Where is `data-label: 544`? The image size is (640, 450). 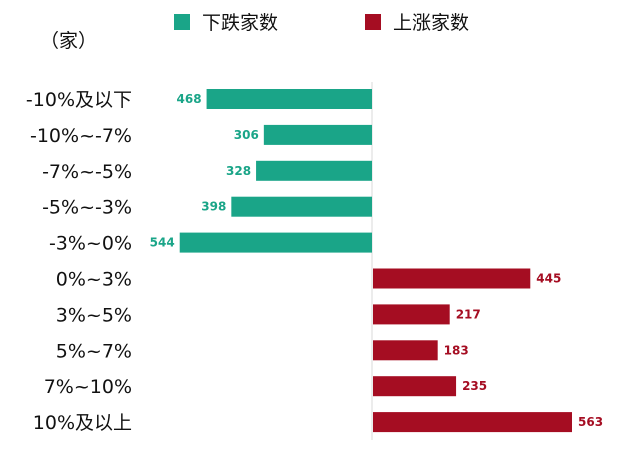
data-label: 544 is located at coordinates (162, 243).